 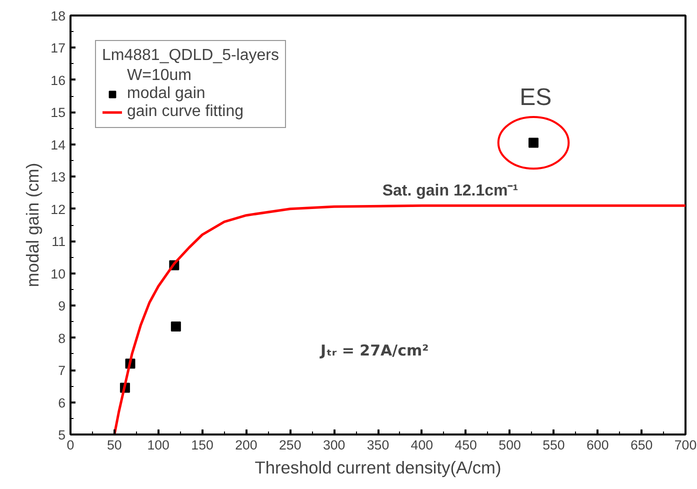 What do you see at coordinates (641, 445) in the screenshot?
I see `x-tick-label: 650` at bounding box center [641, 445].